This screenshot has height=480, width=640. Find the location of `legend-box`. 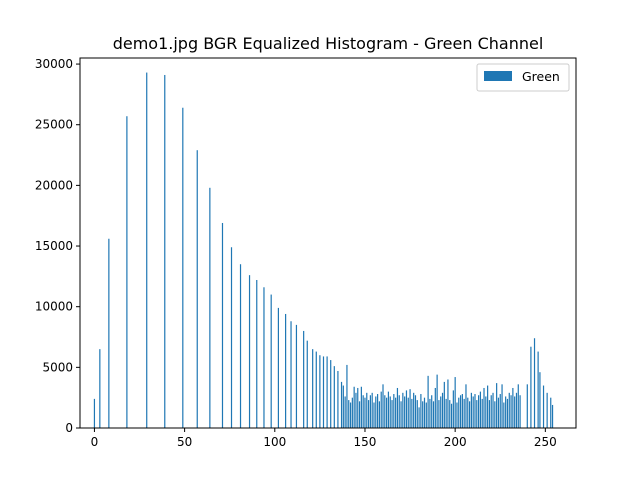

legend-box is located at coordinates (523, 77).